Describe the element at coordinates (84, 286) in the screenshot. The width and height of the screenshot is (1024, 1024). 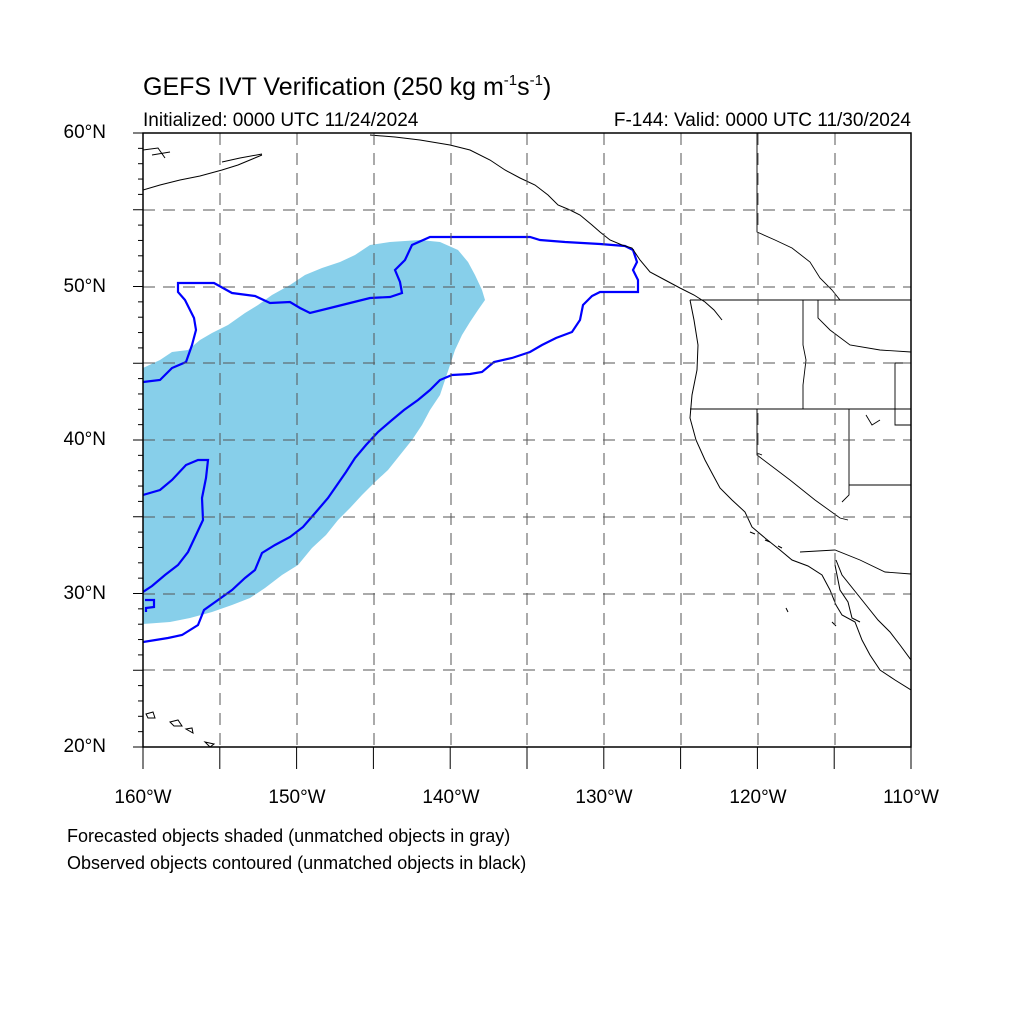
I see `lat-label-50: 50°N` at that location.